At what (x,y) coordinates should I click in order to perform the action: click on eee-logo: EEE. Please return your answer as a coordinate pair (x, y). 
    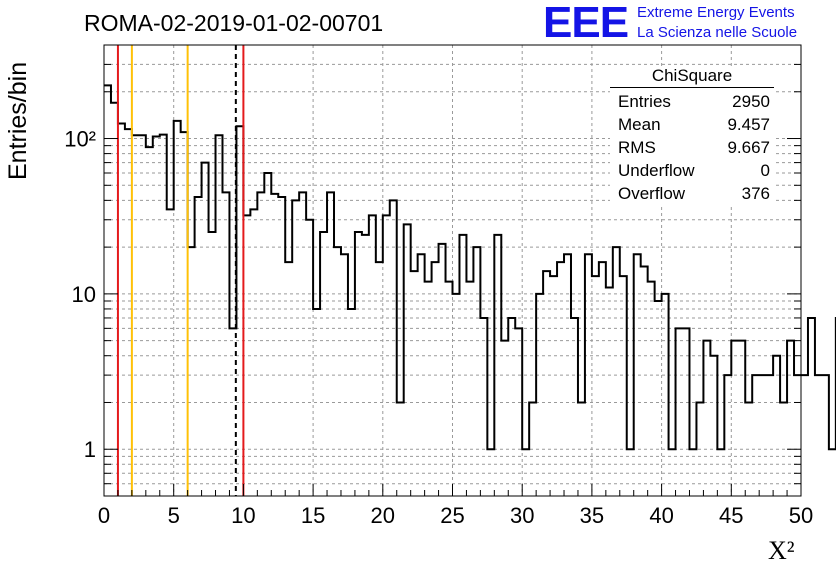
    Looking at the image, I should click on (586, 23).